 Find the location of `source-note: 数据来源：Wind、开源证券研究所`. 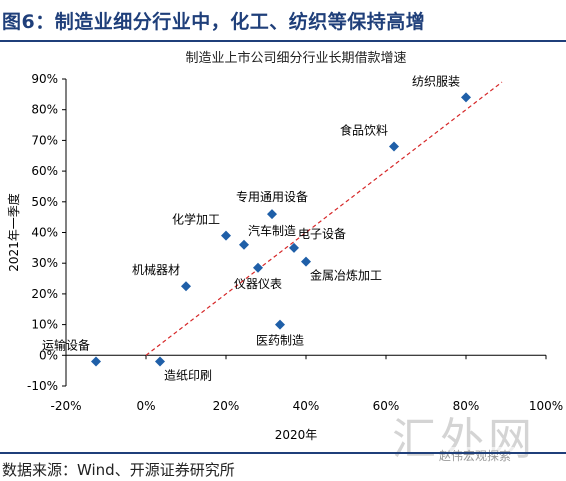

source-note: 数据来源：Wind、开源证券研究所 is located at coordinates (118, 470).